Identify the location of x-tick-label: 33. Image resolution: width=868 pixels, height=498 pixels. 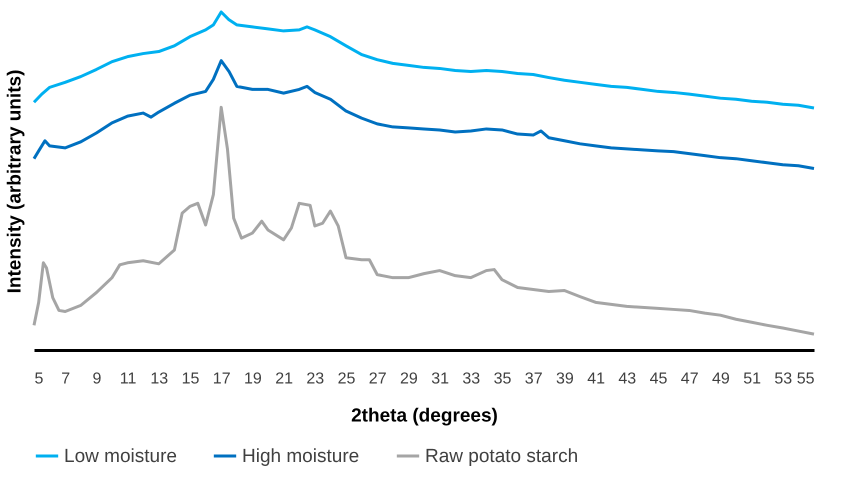
(471, 379).